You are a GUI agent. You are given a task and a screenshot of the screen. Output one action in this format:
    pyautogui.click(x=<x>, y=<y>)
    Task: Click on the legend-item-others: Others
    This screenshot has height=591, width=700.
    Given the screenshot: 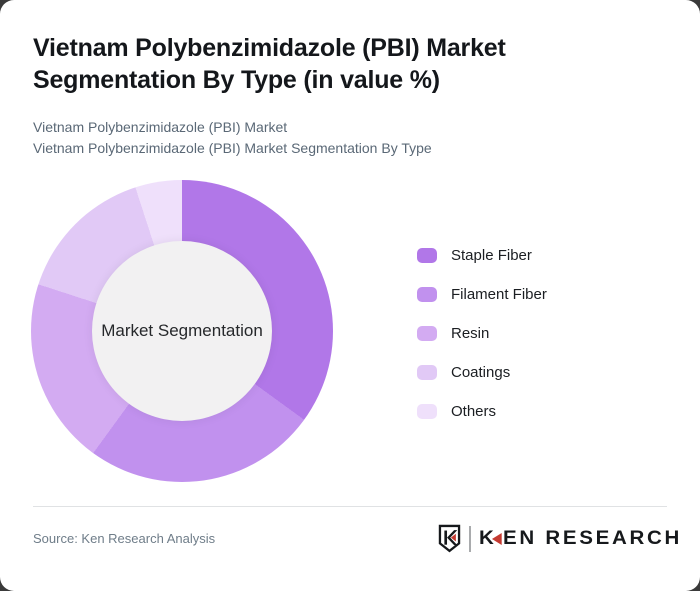 What is the action you would take?
    pyautogui.click(x=482, y=411)
    